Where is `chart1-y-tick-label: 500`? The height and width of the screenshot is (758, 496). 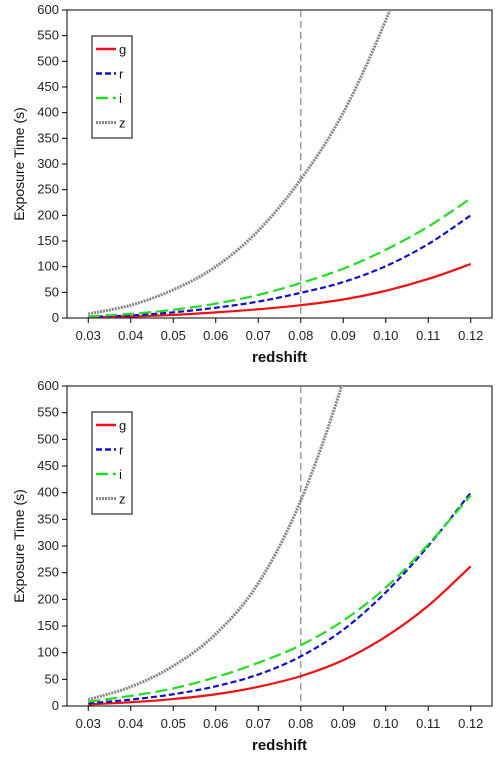
chart1-y-tick-label: 500 is located at coordinates (48, 438).